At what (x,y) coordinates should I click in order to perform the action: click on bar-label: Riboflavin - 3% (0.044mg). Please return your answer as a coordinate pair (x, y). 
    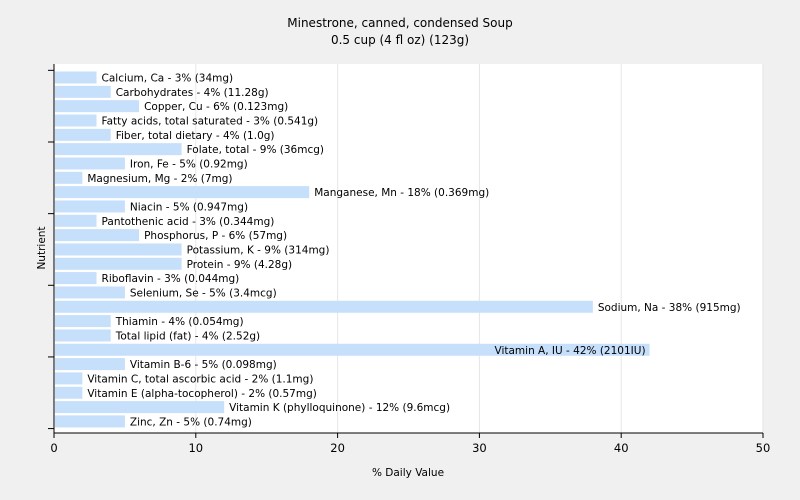
    Looking at the image, I should click on (171, 279).